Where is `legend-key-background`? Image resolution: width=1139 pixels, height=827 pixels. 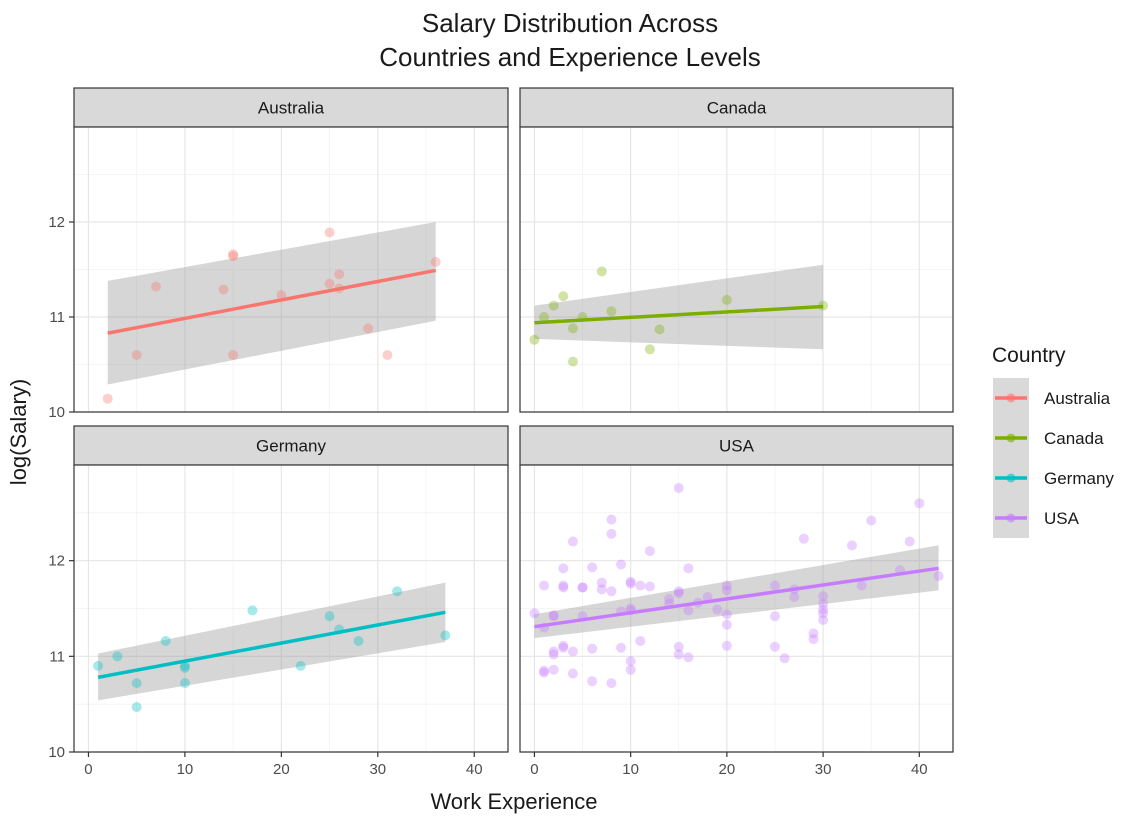 legend-key-background is located at coordinates (1011, 458).